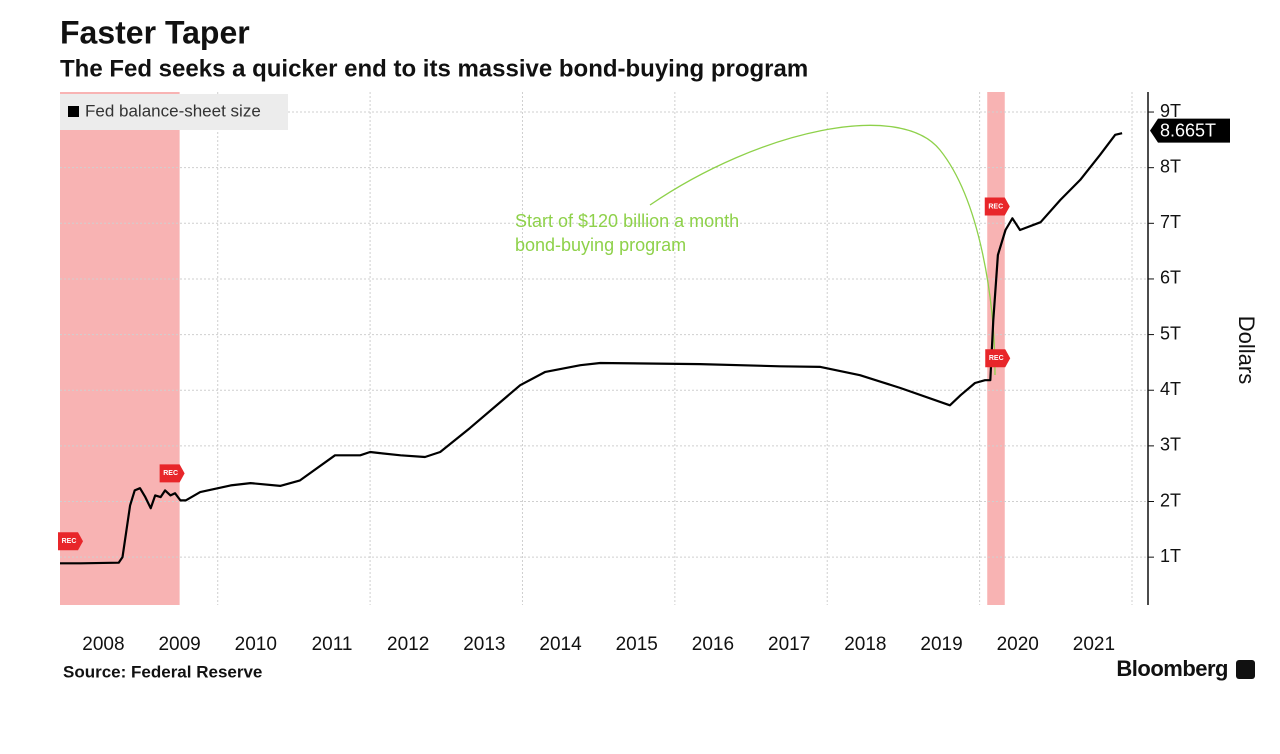 This screenshot has width=1280, height=754. What do you see at coordinates (1170, 500) in the screenshot?
I see `y-tick-label: 2T` at bounding box center [1170, 500].